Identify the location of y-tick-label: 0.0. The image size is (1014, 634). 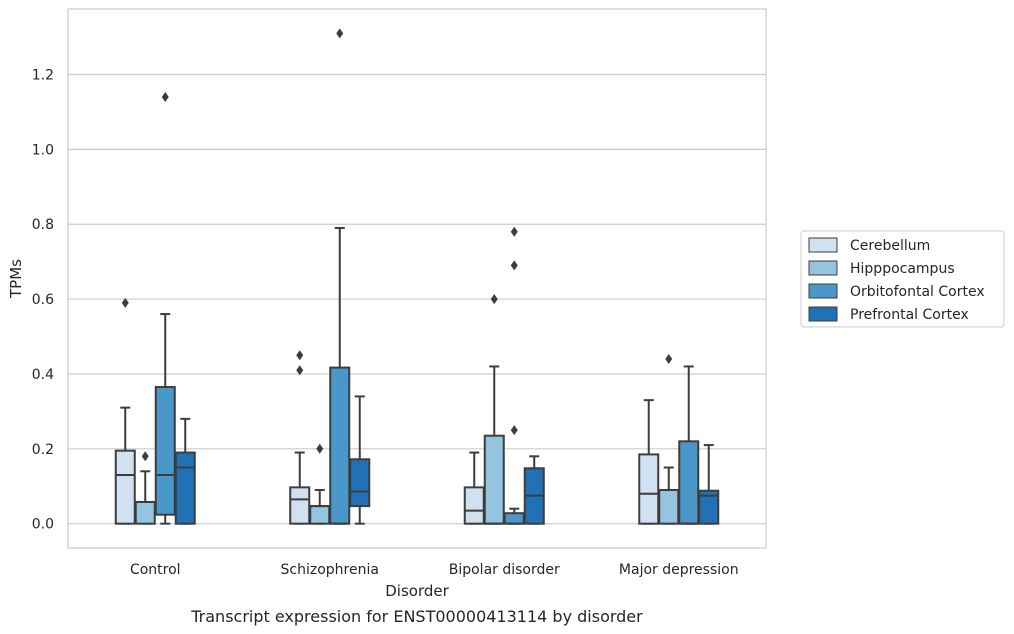
(43, 525).